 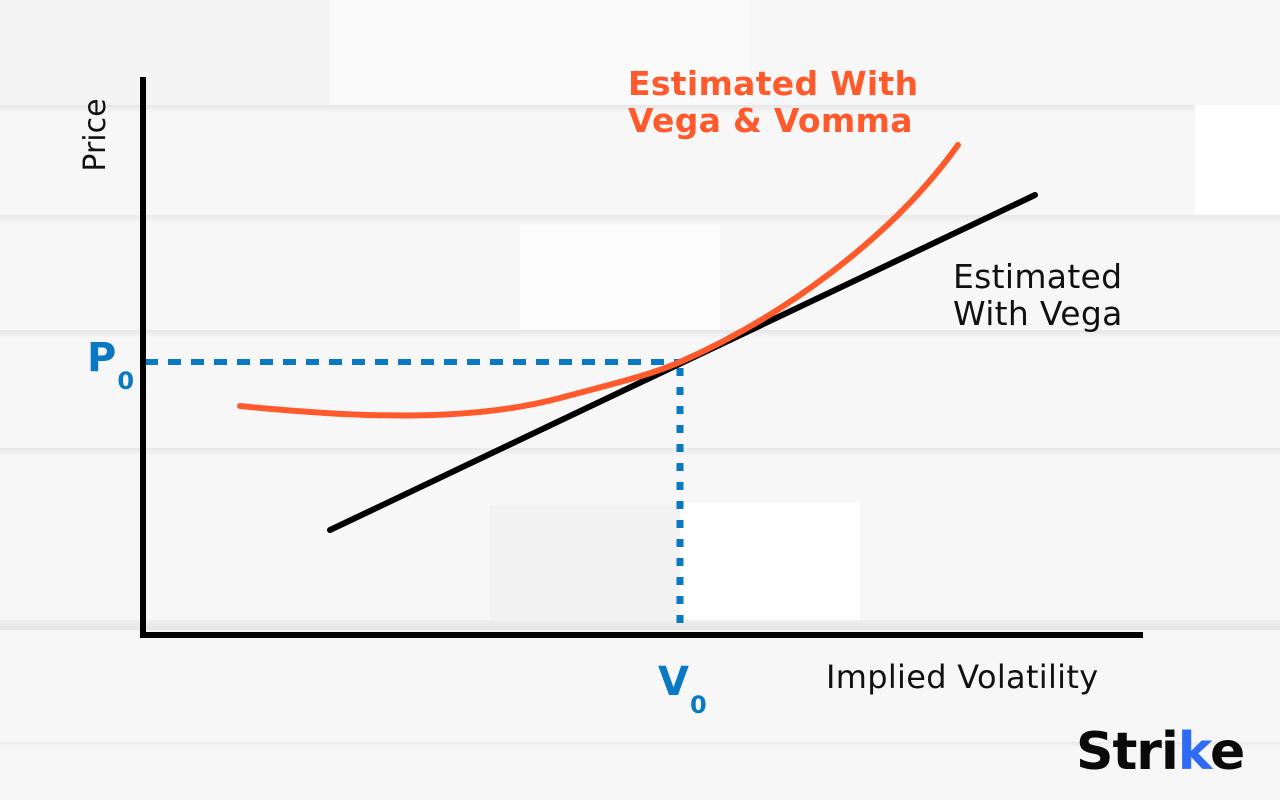 I want to click on v0-tick-label: V0, so click(x=682, y=689).